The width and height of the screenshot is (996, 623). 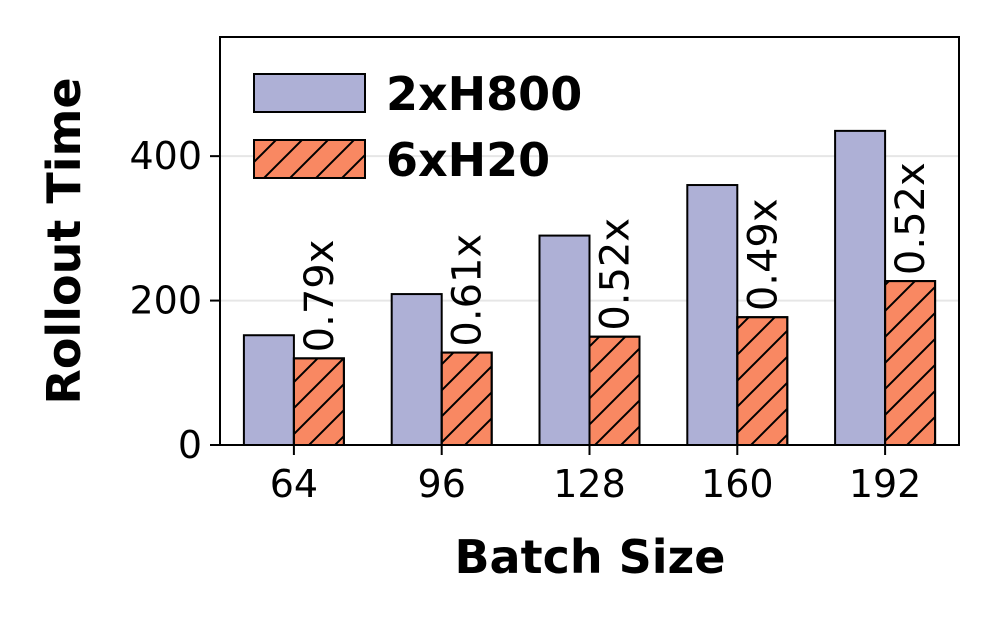 I want to click on legend: 2xH800 6xH20, so click(x=417, y=127).